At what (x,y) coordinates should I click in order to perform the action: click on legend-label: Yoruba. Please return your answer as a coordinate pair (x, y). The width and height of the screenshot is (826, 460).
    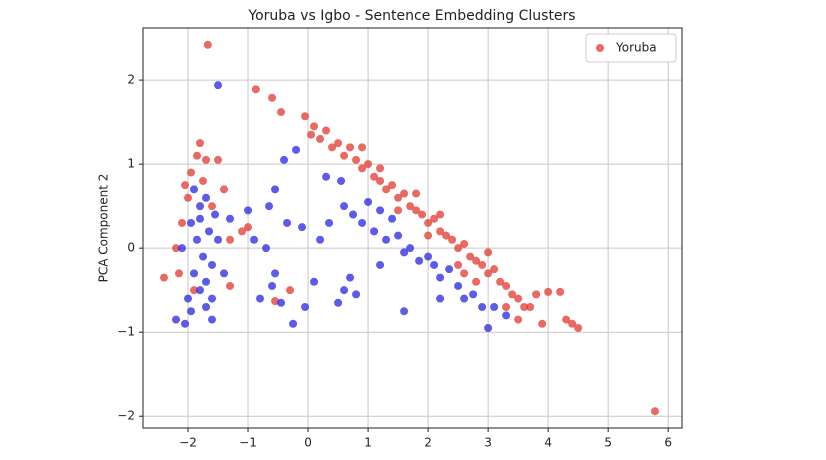
    Looking at the image, I should click on (636, 48).